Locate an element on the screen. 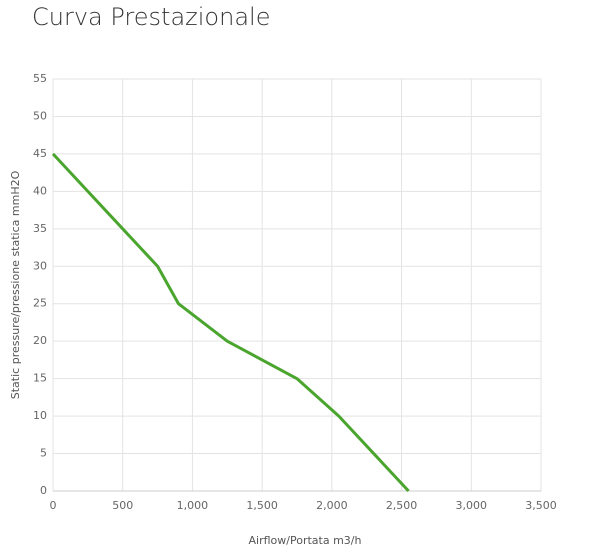  y-tick-label: 35 is located at coordinates (40, 228).